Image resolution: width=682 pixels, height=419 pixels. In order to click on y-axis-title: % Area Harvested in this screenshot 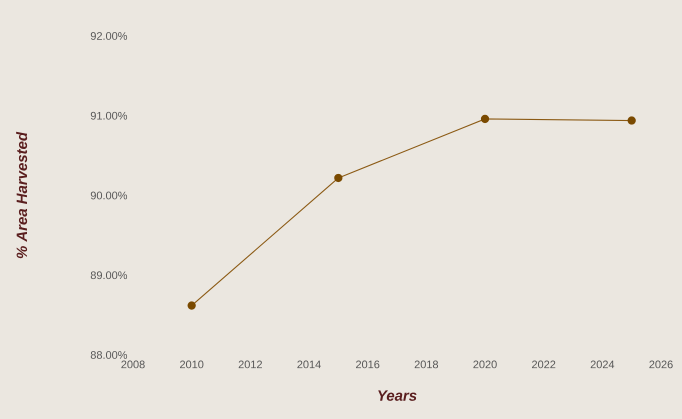, I will do `click(22, 195)`.